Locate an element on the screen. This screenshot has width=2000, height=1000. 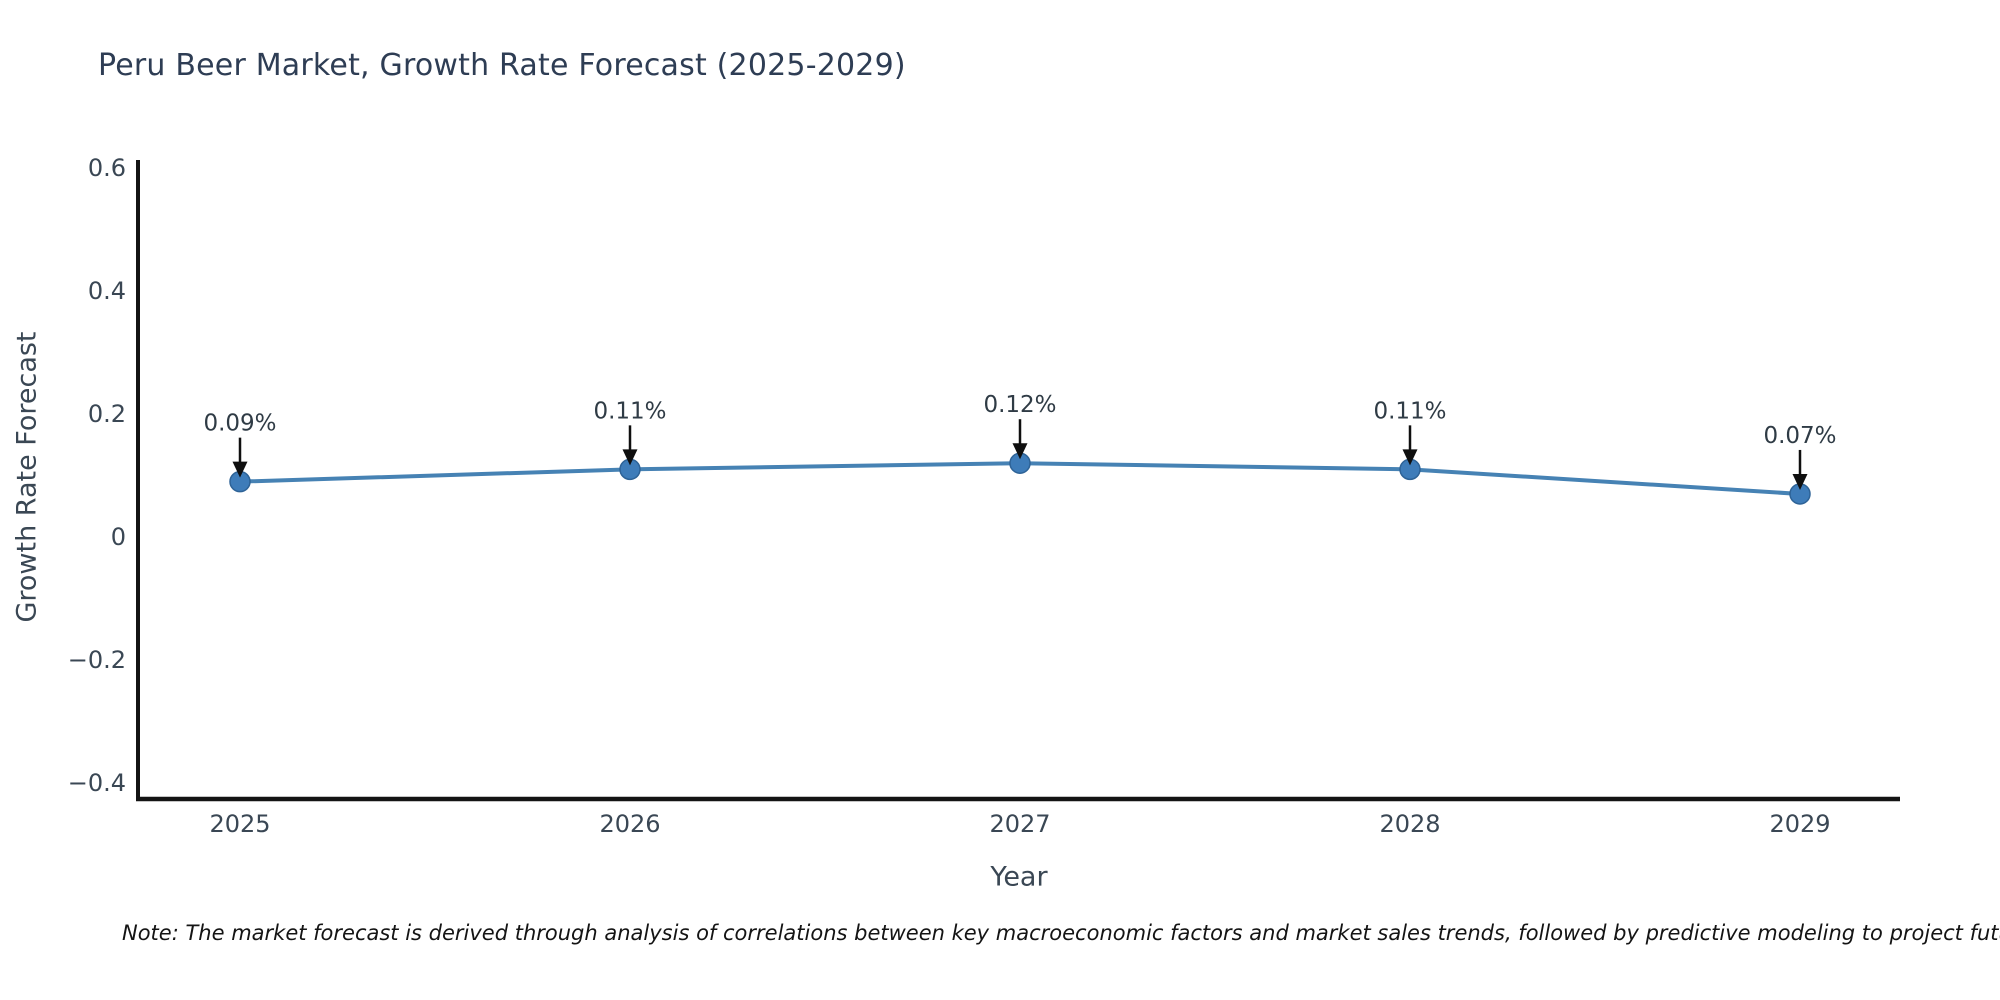
y-tick-label: −0.4 is located at coordinates (97, 783).